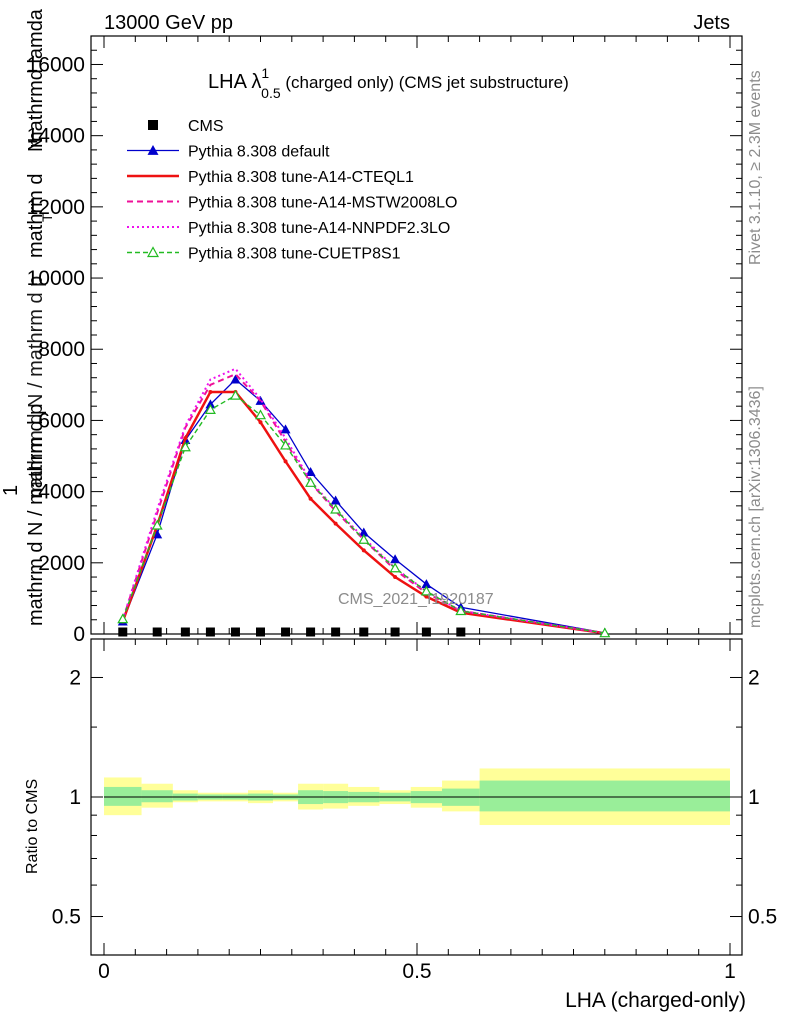  What do you see at coordinates (425, 82) in the screenshot?
I see `title-rest: (charged only) (CMS jet substructure)` at bounding box center [425, 82].